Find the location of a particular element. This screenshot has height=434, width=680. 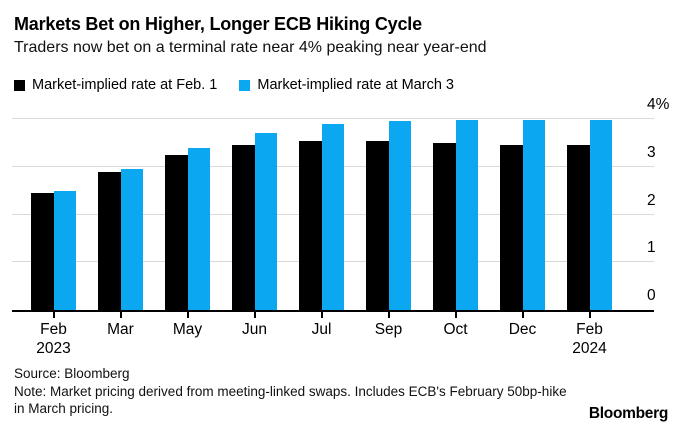

x-axis-line is located at coordinates (333, 311).